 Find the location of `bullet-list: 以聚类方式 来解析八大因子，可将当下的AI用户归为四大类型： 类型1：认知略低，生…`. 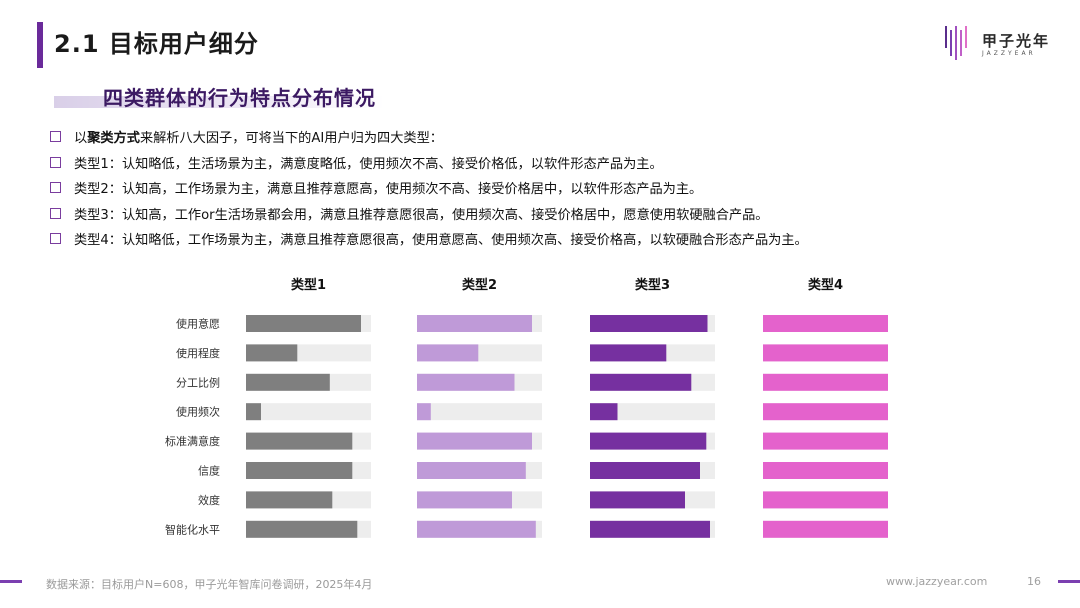

bullet-list: 以聚类方式 来解析八大因子，可将当下的AI用户归为四大类型： 类型1：认知略低，生… is located at coordinates (429, 188).